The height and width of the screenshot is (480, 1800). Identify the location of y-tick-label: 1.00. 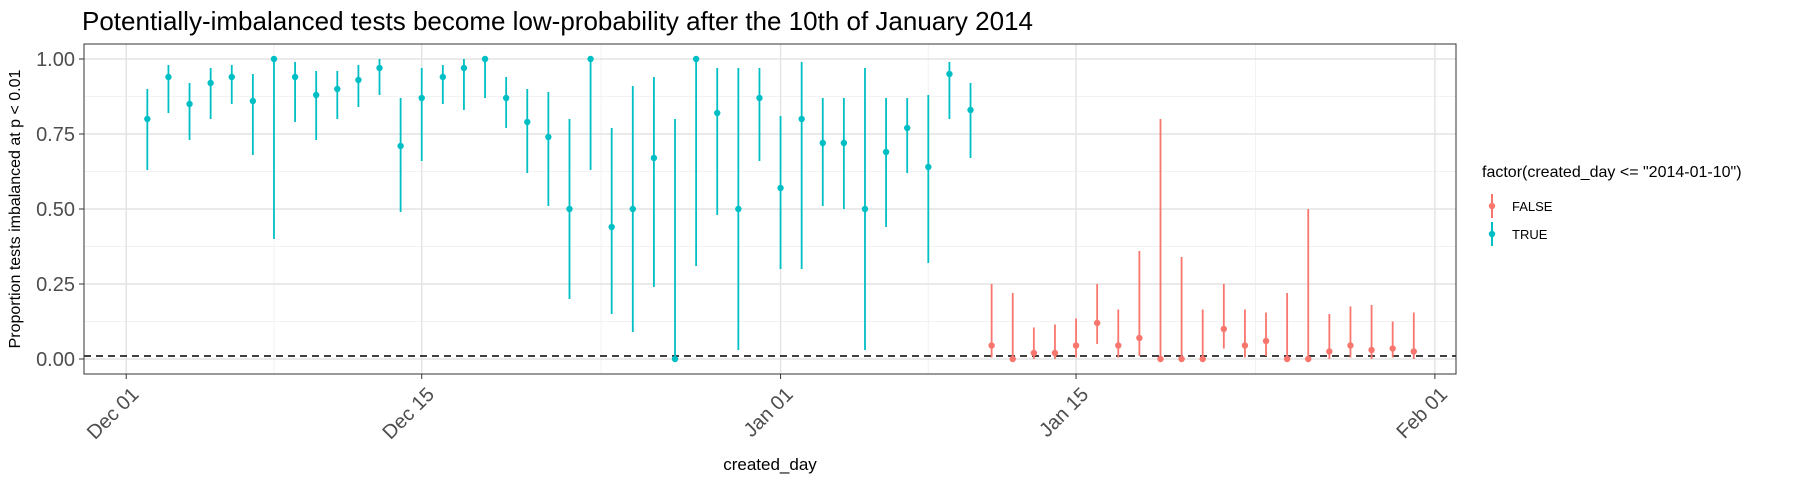
(55, 60).